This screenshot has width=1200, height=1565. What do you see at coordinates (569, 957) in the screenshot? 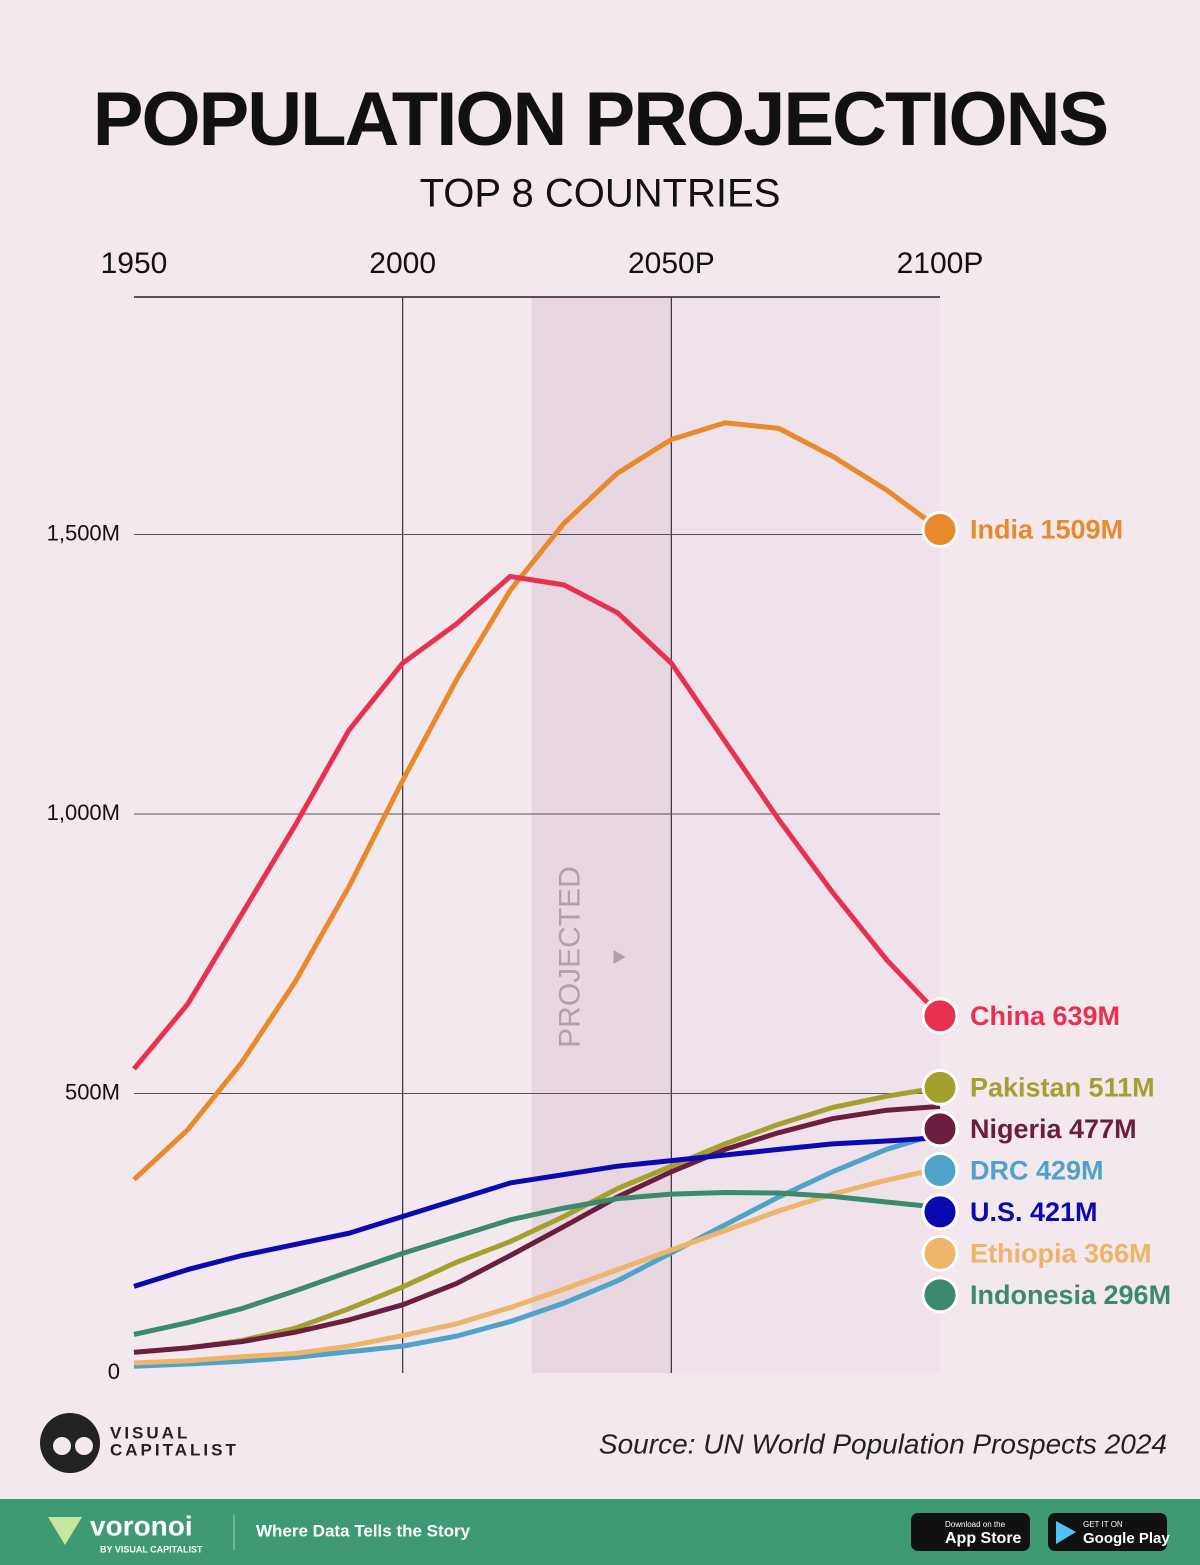
I see `annotation: PROJECTED` at bounding box center [569, 957].